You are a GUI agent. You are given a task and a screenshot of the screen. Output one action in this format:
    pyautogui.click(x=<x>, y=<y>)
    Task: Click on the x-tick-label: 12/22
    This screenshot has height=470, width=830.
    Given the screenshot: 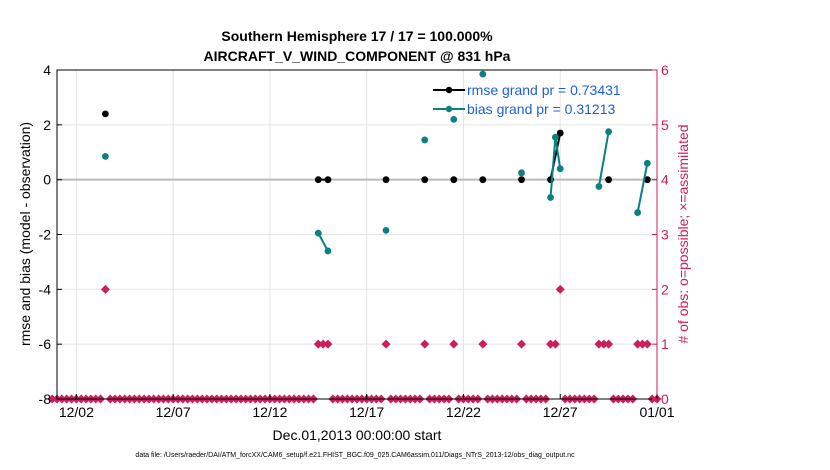 What is the action you would take?
    pyautogui.click(x=463, y=412)
    